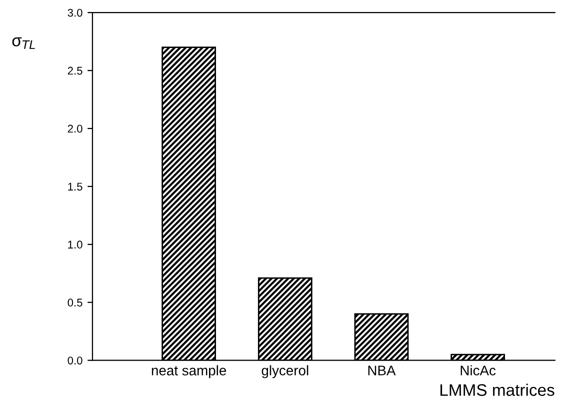 The width and height of the screenshot is (578, 419). What do you see at coordinates (75, 244) in the screenshot?
I see `y-tick-label: 1.0` at bounding box center [75, 244].